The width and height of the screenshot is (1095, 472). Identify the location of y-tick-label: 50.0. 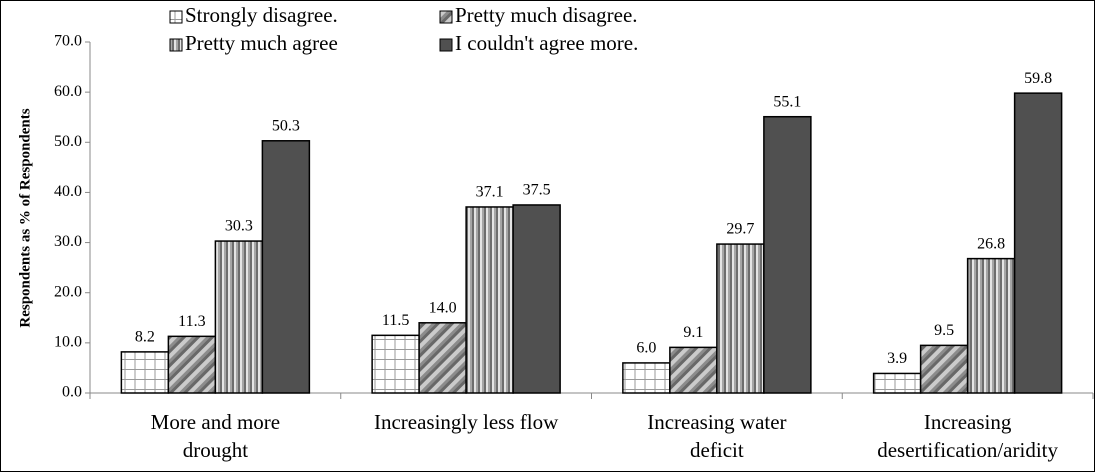
(68, 141).